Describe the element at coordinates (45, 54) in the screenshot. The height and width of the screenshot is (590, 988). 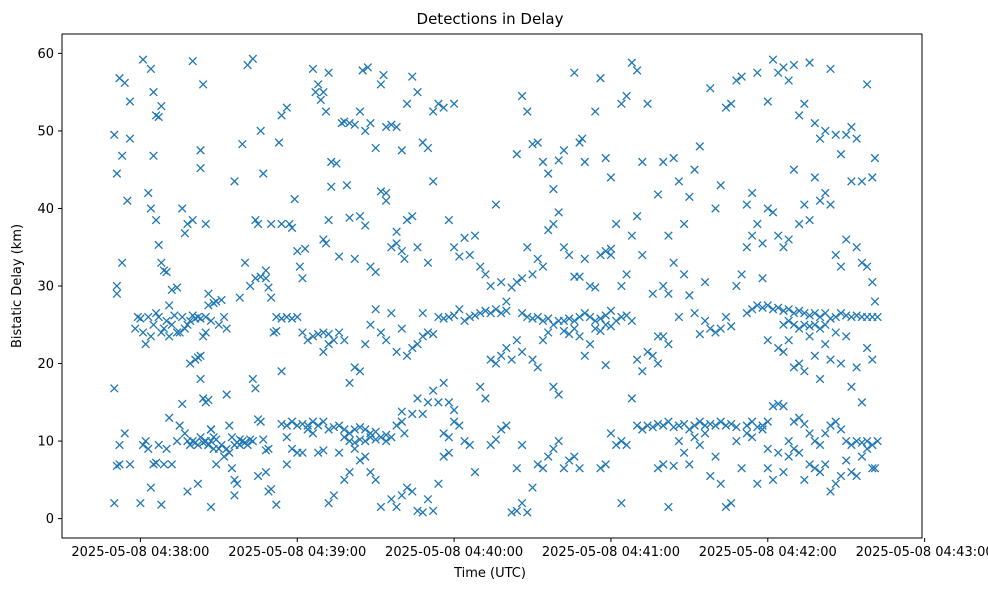
I see `y-tick-label: 60` at that location.